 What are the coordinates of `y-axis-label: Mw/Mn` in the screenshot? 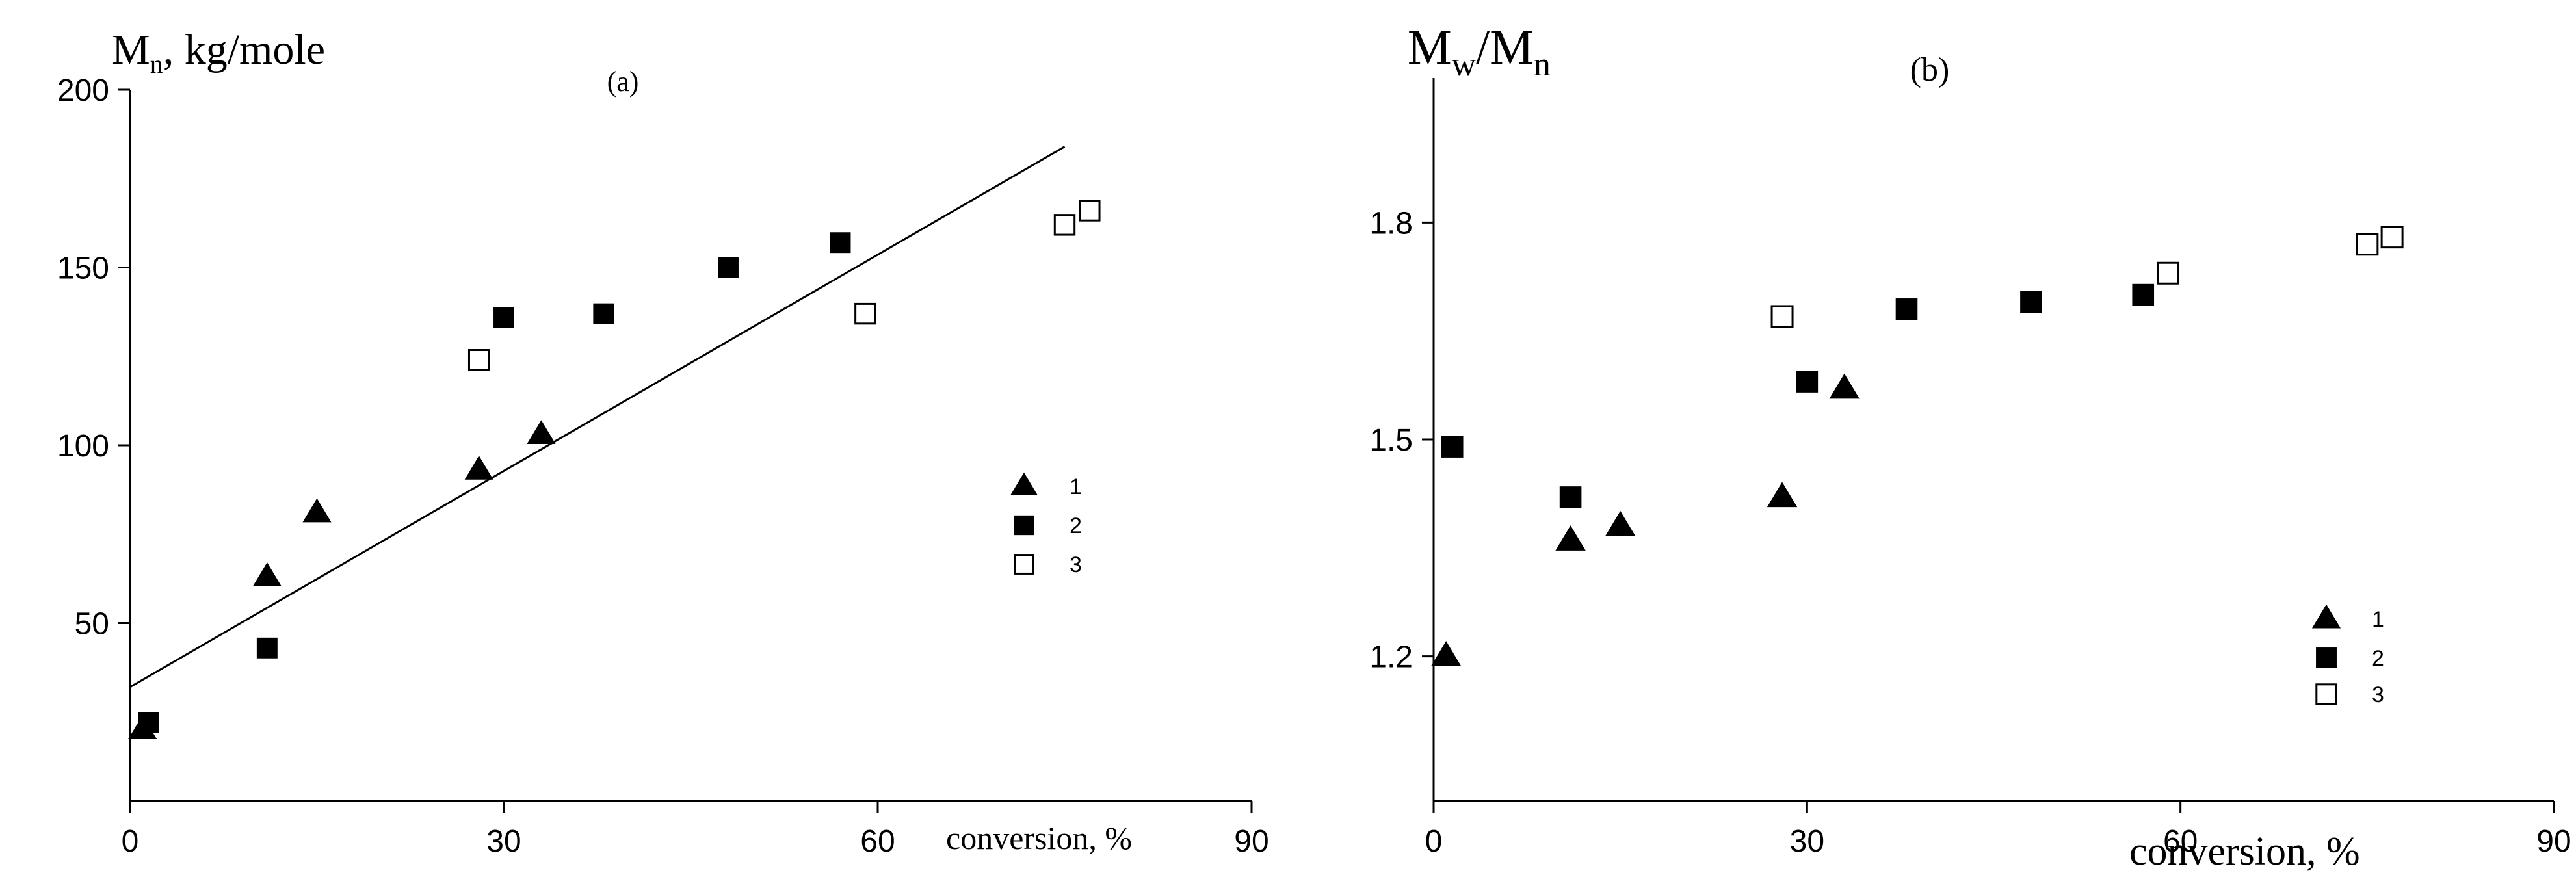 It's located at (1479, 51).